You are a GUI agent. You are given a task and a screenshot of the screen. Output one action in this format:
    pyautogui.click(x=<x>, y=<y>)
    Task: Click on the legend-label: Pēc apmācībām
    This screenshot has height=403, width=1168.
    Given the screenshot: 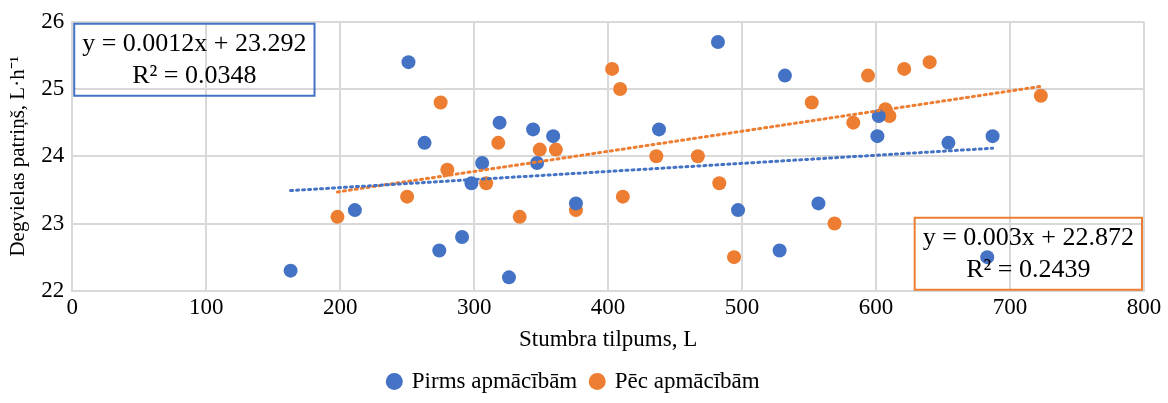 What is the action you would take?
    pyautogui.click(x=687, y=380)
    